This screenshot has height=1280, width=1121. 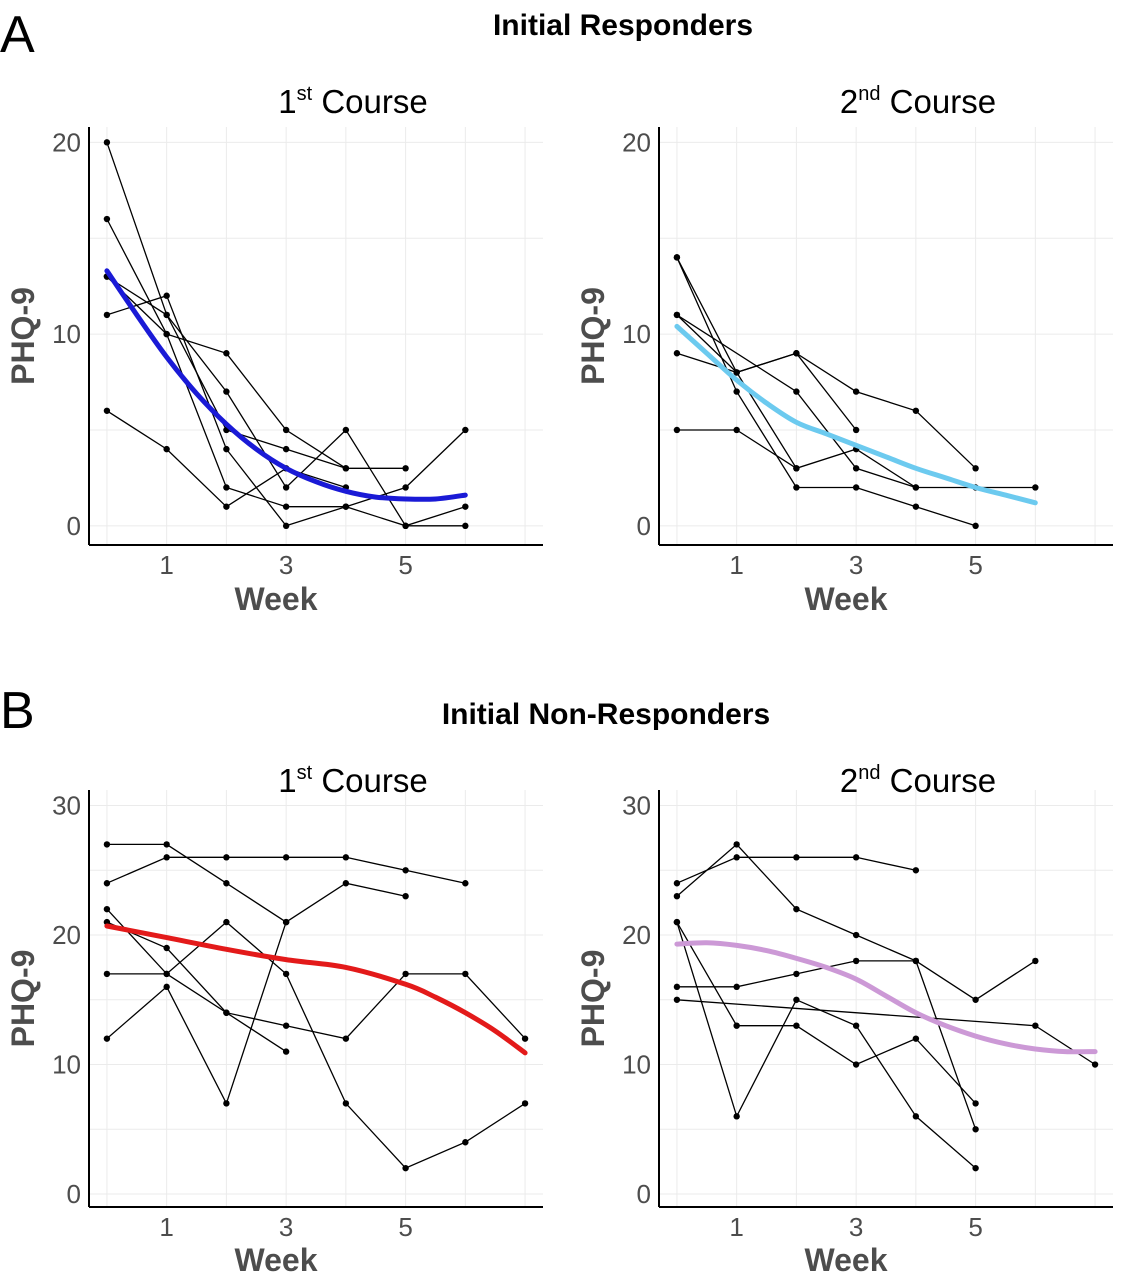 I want to click on plot-title-text: Course, so click(x=370, y=780).